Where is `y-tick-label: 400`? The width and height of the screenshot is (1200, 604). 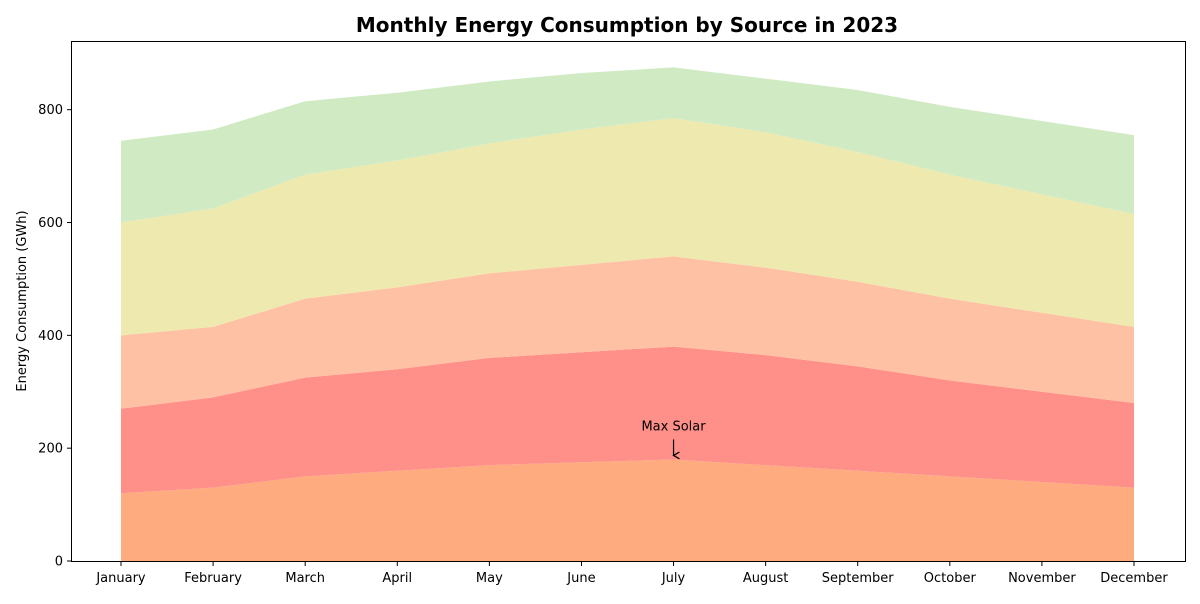
y-tick-label: 400 is located at coordinates (50, 336).